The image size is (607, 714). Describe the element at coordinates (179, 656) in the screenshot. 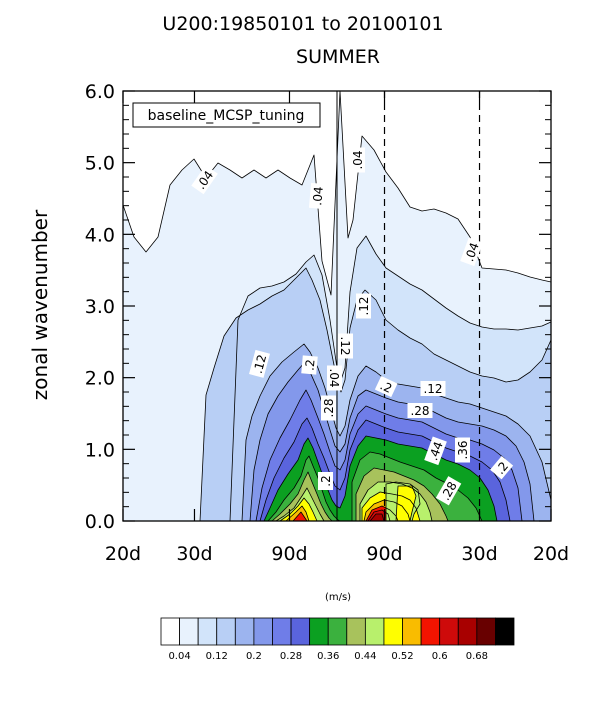

I see `colorbar-label: 0.04` at that location.